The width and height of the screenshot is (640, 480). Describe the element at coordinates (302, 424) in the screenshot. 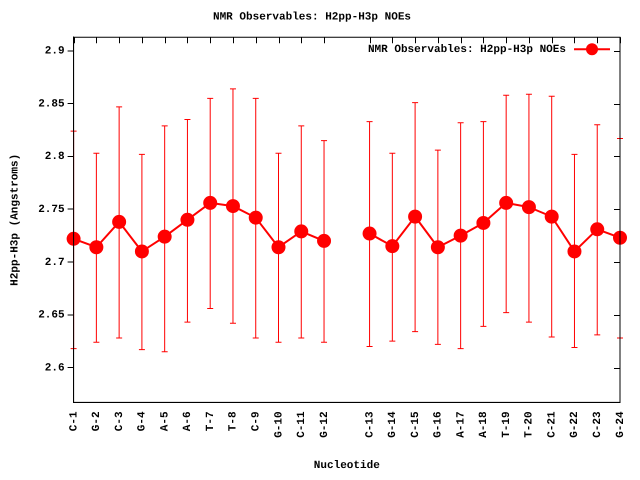

I see `x-tick-label: C-11` at that location.